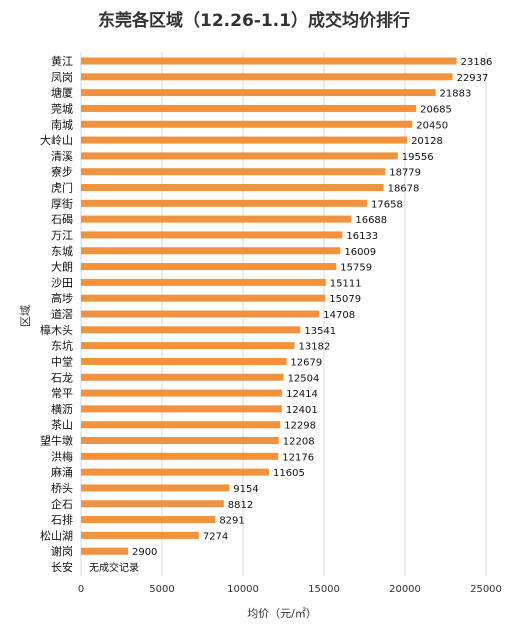 The height and width of the screenshot is (636, 508). What do you see at coordinates (62, 346) in the screenshot?
I see `category-label: 东坑` at bounding box center [62, 346].